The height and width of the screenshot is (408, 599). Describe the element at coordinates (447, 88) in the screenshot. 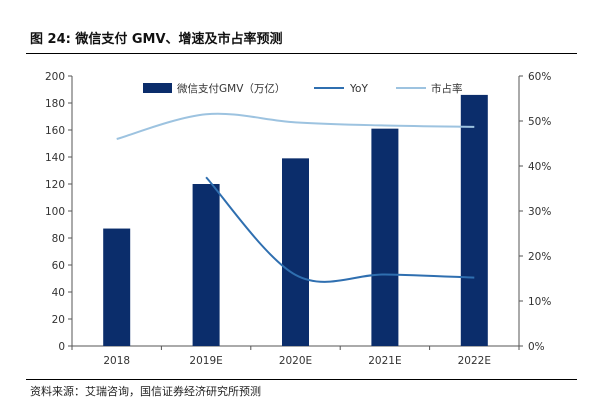

I see `legend-label-share: 市占率` at that location.